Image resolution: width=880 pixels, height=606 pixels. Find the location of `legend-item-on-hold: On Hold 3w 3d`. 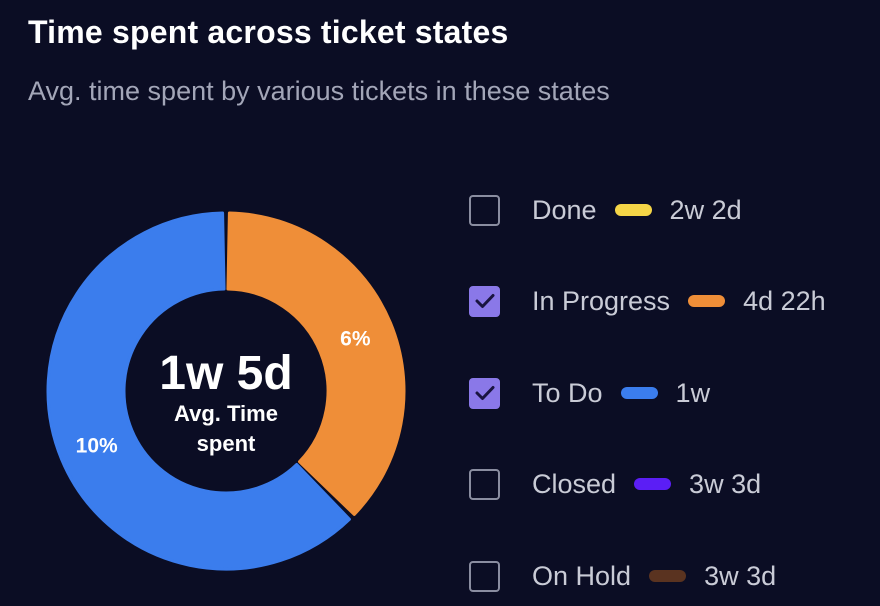

legend-item-on-hold: On Hold 3w 3d is located at coordinates (622, 576).